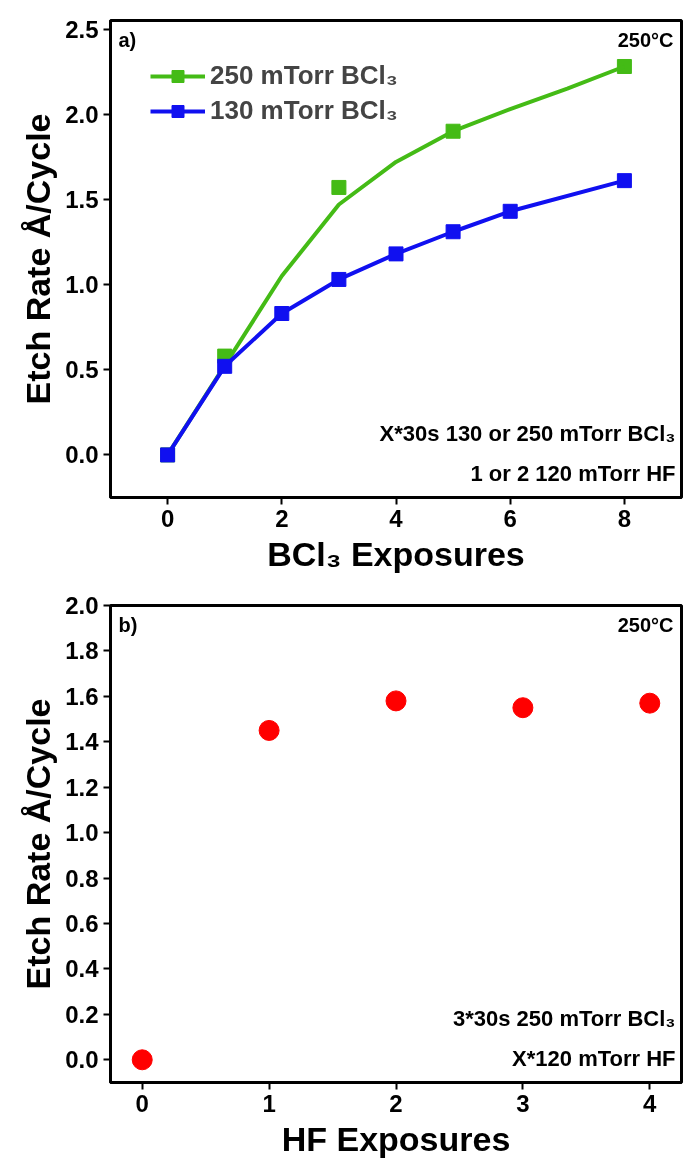  What do you see at coordinates (82, 370) in the screenshot?
I see `y-tick-label: 0.5` at bounding box center [82, 370].